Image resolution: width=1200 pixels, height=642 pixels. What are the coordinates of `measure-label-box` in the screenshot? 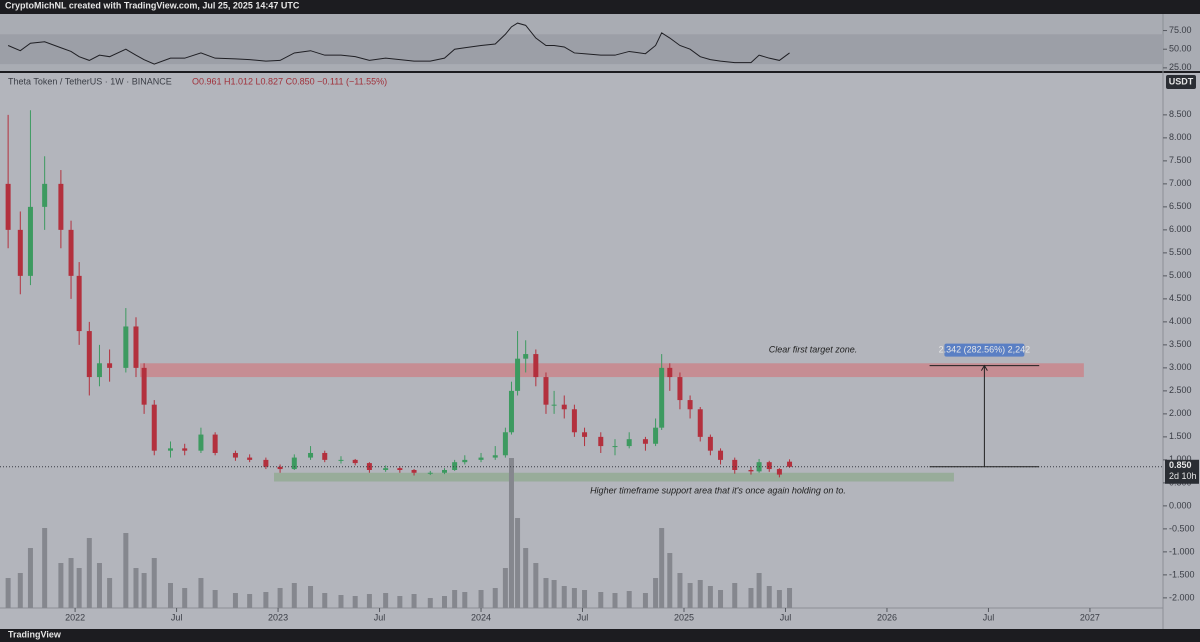 It's located at (984, 350).